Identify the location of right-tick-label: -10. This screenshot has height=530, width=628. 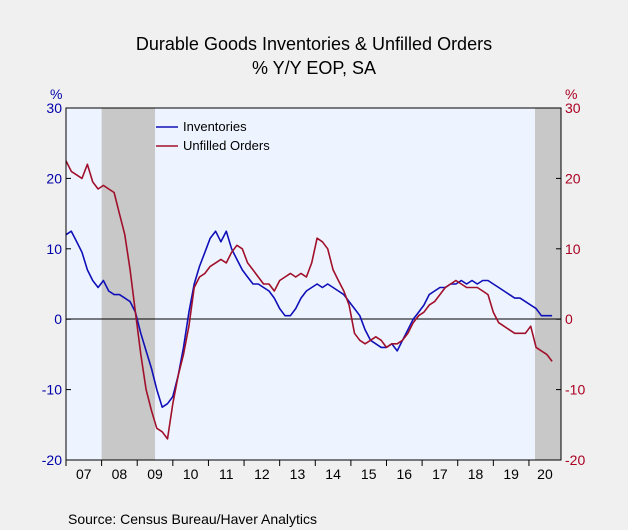
(575, 390).